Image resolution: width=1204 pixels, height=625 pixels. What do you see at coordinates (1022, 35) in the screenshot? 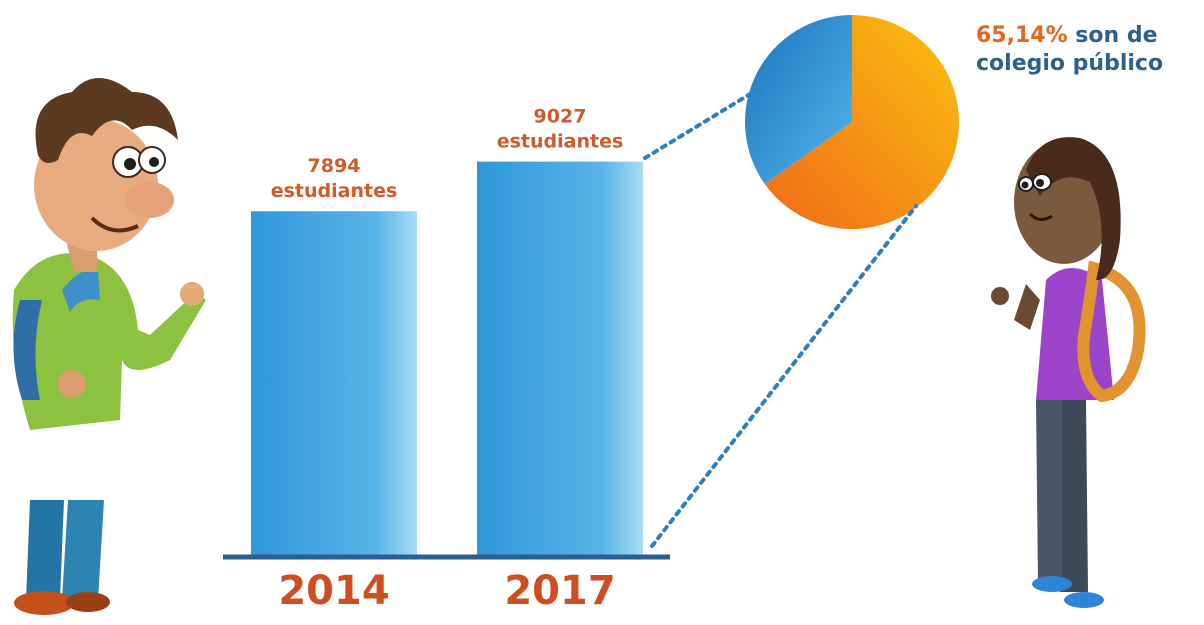
I see `pie-caption-percent: 65,14%` at bounding box center [1022, 35].